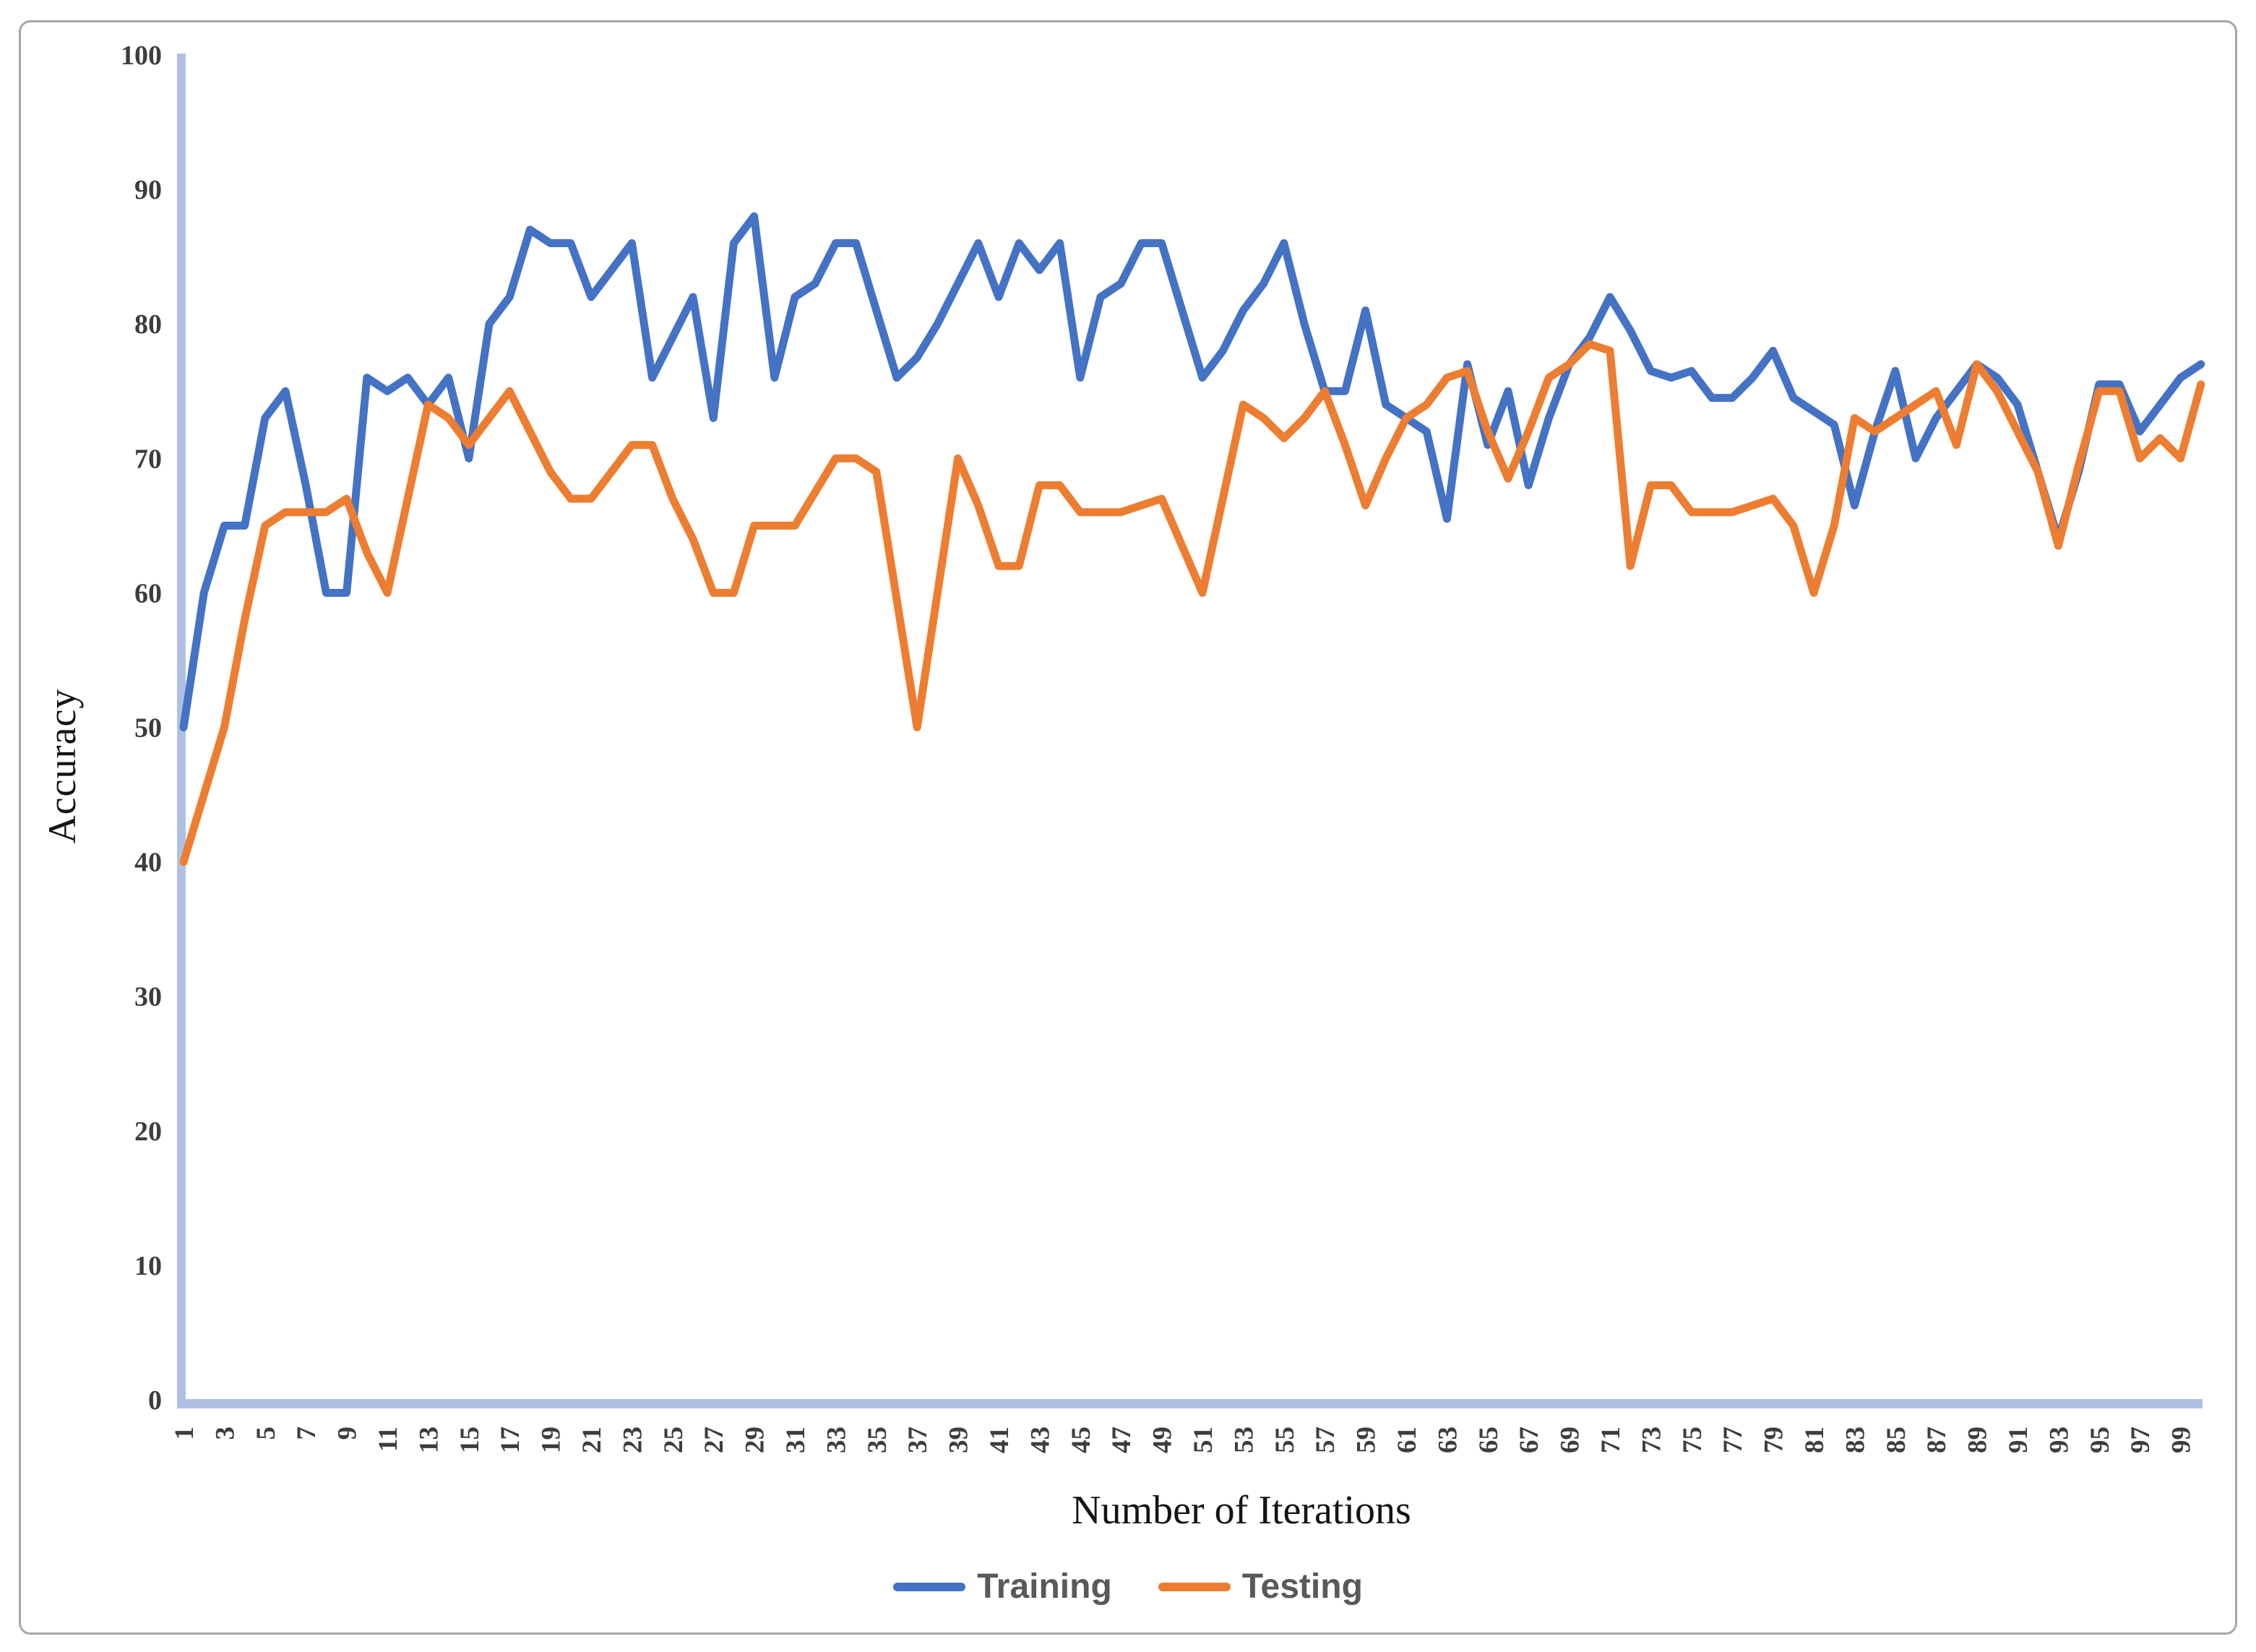  What do you see at coordinates (1302, 1586) in the screenshot?
I see `legend-label-testing: Testing` at bounding box center [1302, 1586].